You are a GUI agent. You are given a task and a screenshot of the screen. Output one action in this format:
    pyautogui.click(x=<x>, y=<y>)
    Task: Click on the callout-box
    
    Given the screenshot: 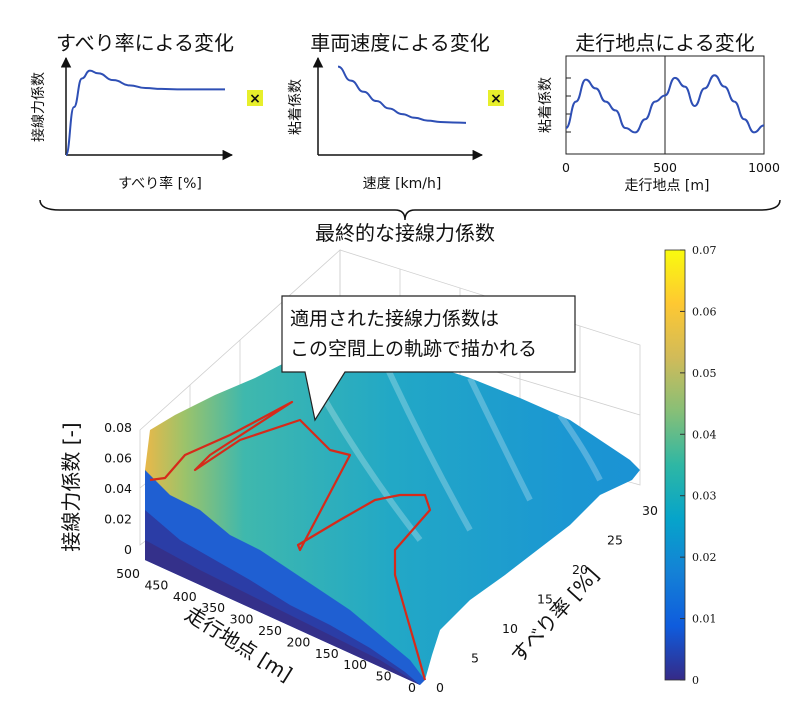 What is the action you would take?
    pyautogui.click(x=428, y=358)
    